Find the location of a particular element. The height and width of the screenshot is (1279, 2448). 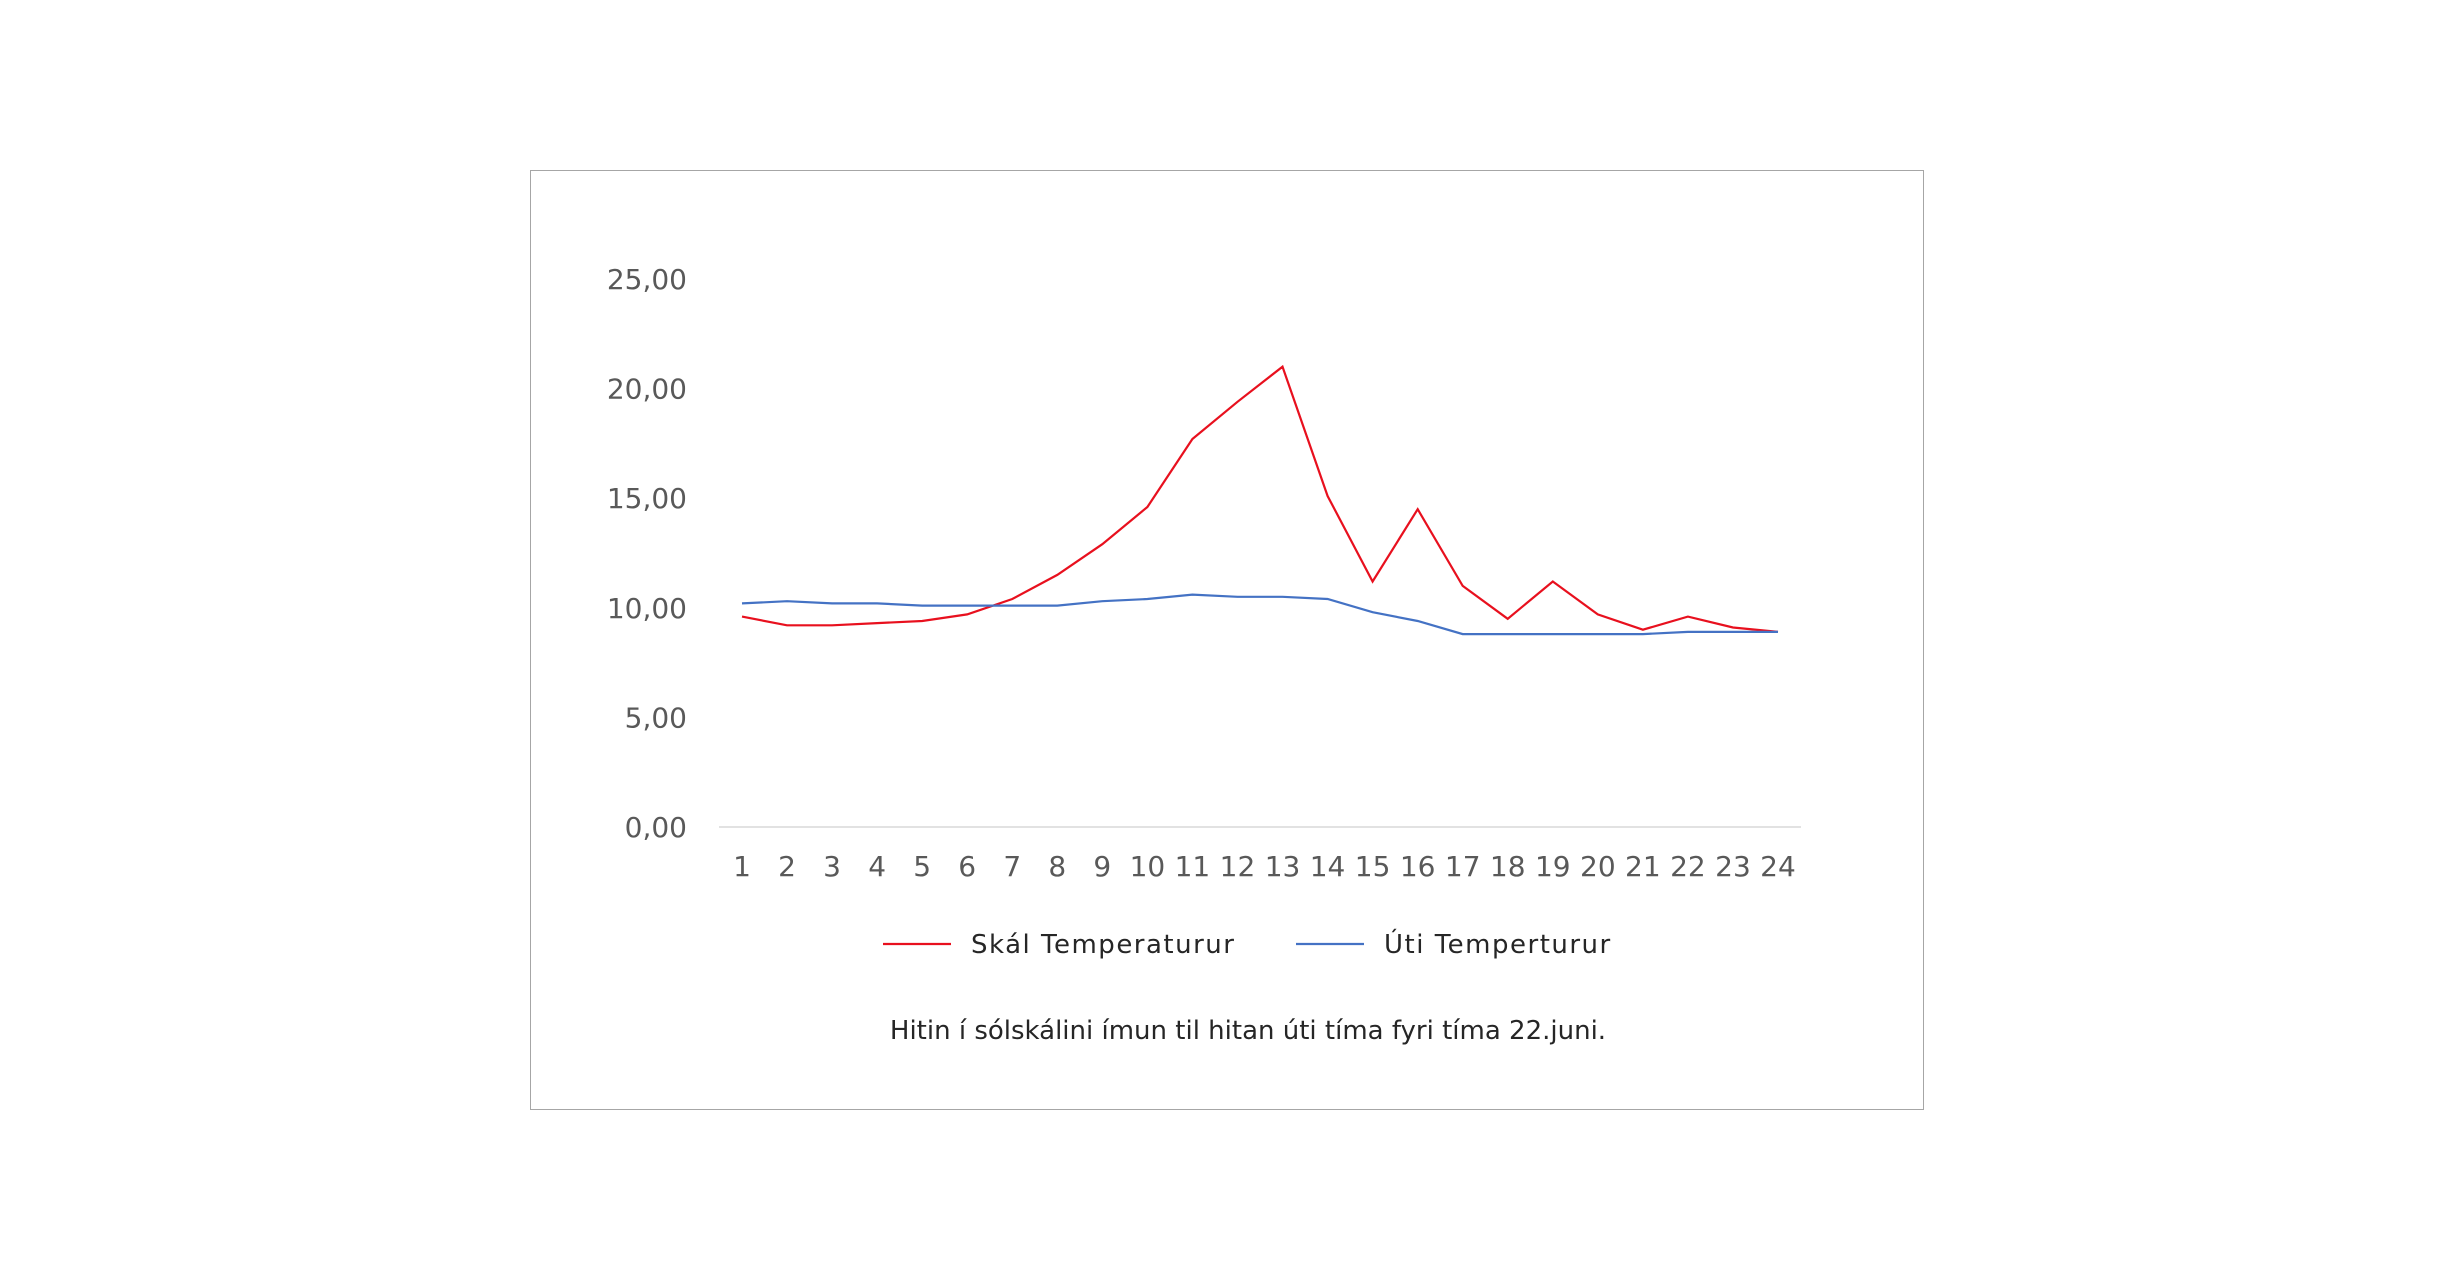

legend-label-skal: Skál Temperaturur is located at coordinates (1103, 945).